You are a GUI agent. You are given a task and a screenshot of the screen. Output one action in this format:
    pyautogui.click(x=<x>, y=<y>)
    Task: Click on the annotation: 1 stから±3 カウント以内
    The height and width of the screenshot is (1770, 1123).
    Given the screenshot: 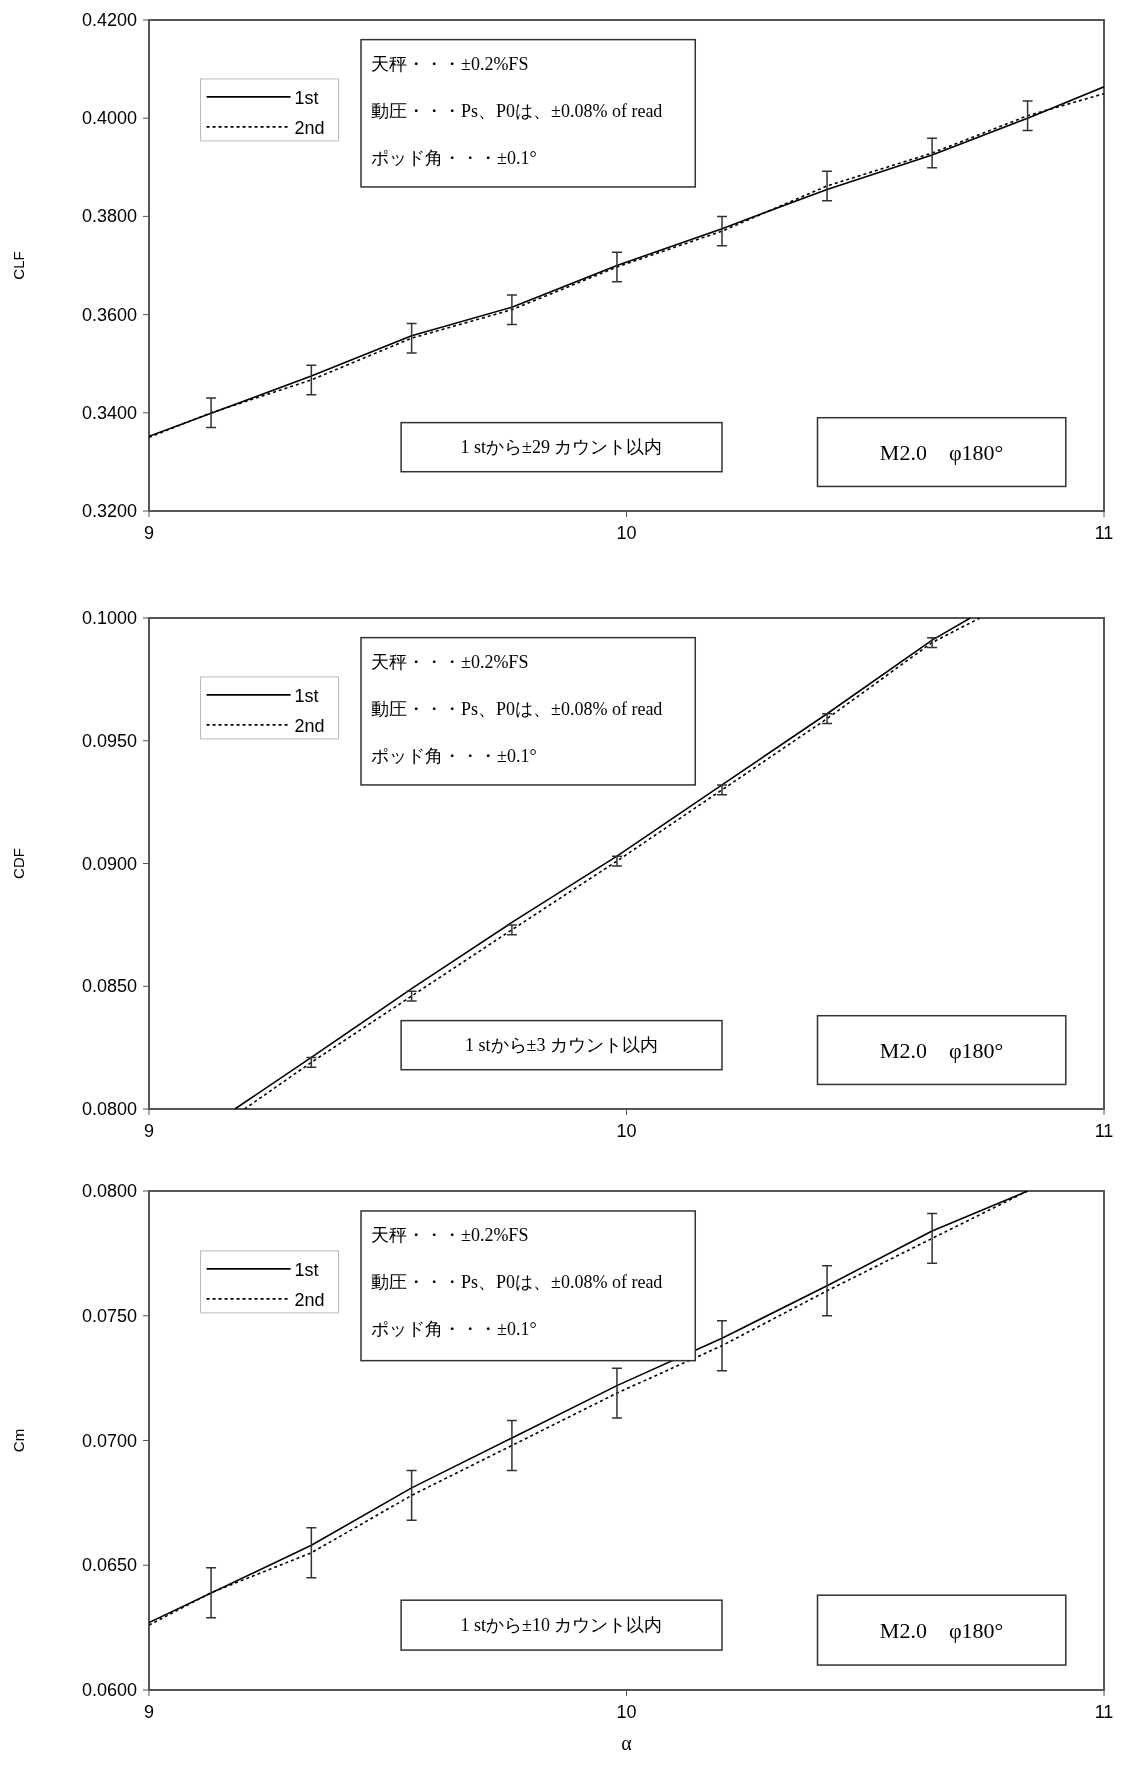 What is the action you would take?
    pyautogui.click(x=562, y=1045)
    